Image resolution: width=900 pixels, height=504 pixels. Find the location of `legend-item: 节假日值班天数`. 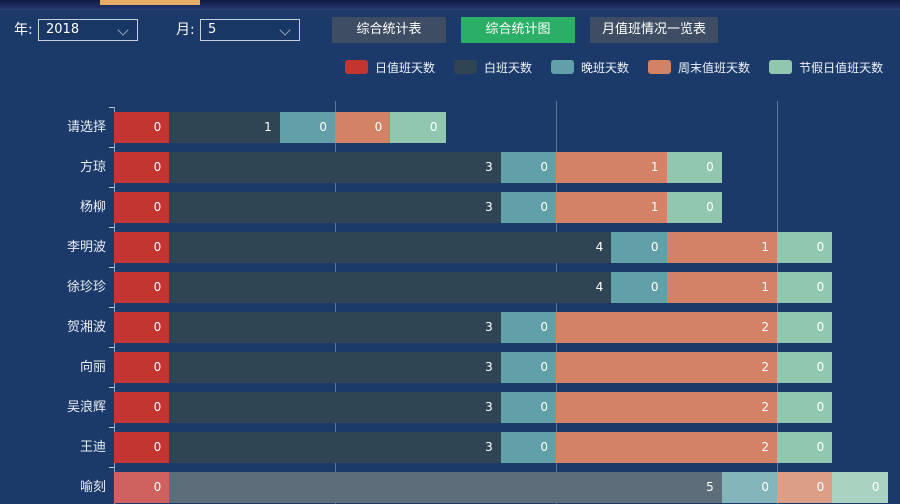

legend-item: 节假日值班天数 is located at coordinates (826, 67).